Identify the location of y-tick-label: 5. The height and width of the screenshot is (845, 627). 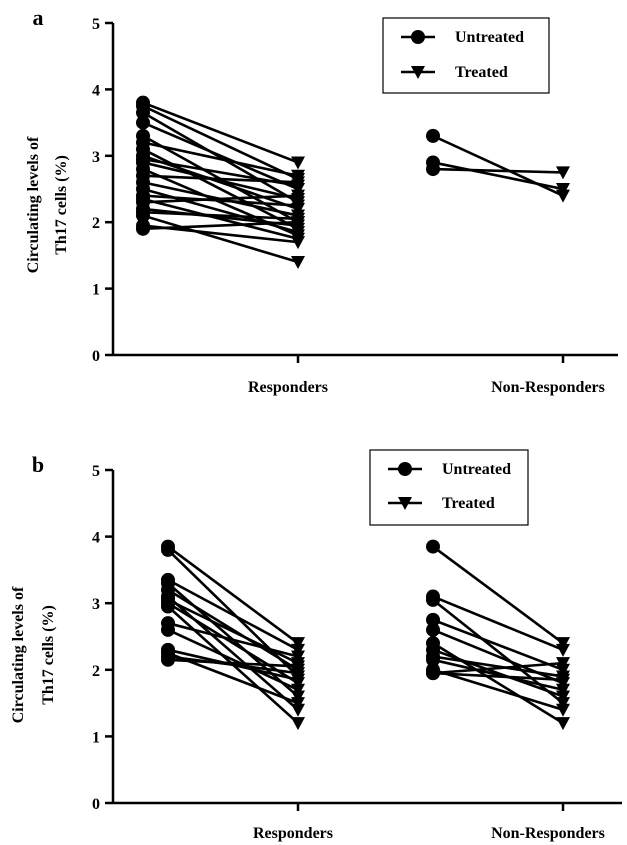
(96, 471).